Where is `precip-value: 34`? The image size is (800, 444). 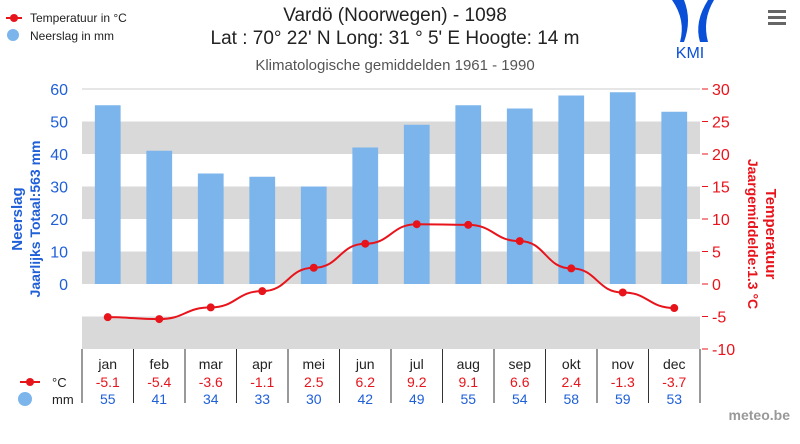
precip-value: 34 is located at coordinates (211, 399).